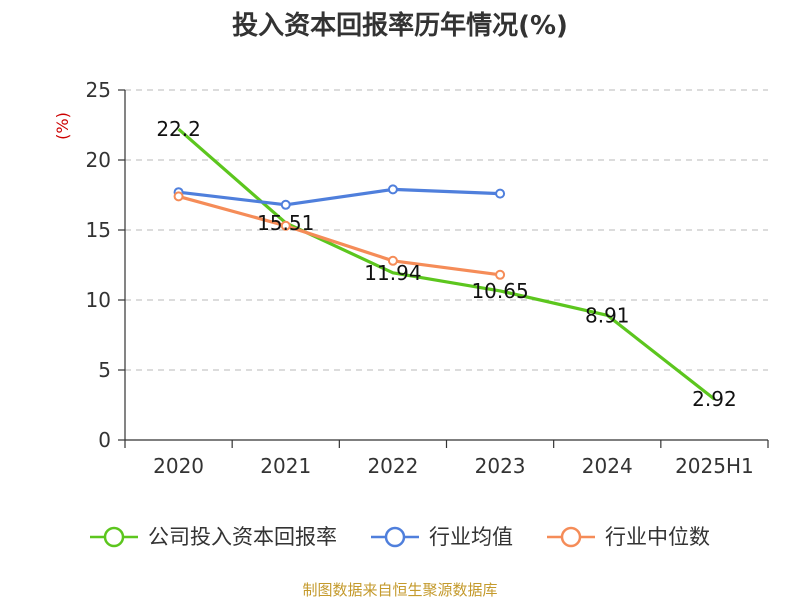 The image size is (800, 600). Describe the element at coordinates (104, 440) in the screenshot. I see `y-tick-label: 0` at that location.